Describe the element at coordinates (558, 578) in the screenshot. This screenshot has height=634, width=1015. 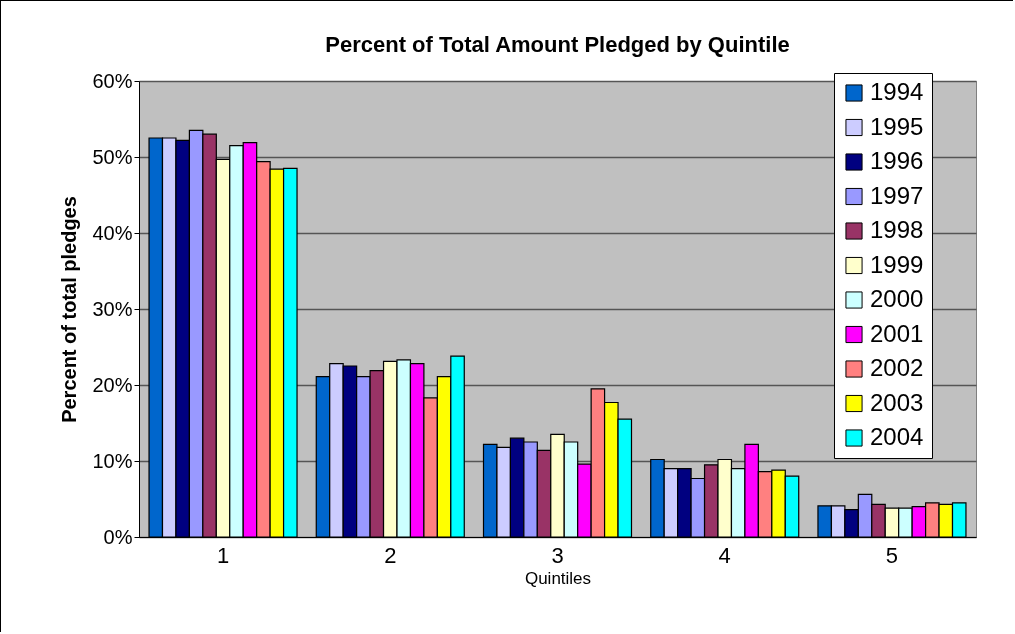
I see `x-axis-title: Quintiles` at that location.